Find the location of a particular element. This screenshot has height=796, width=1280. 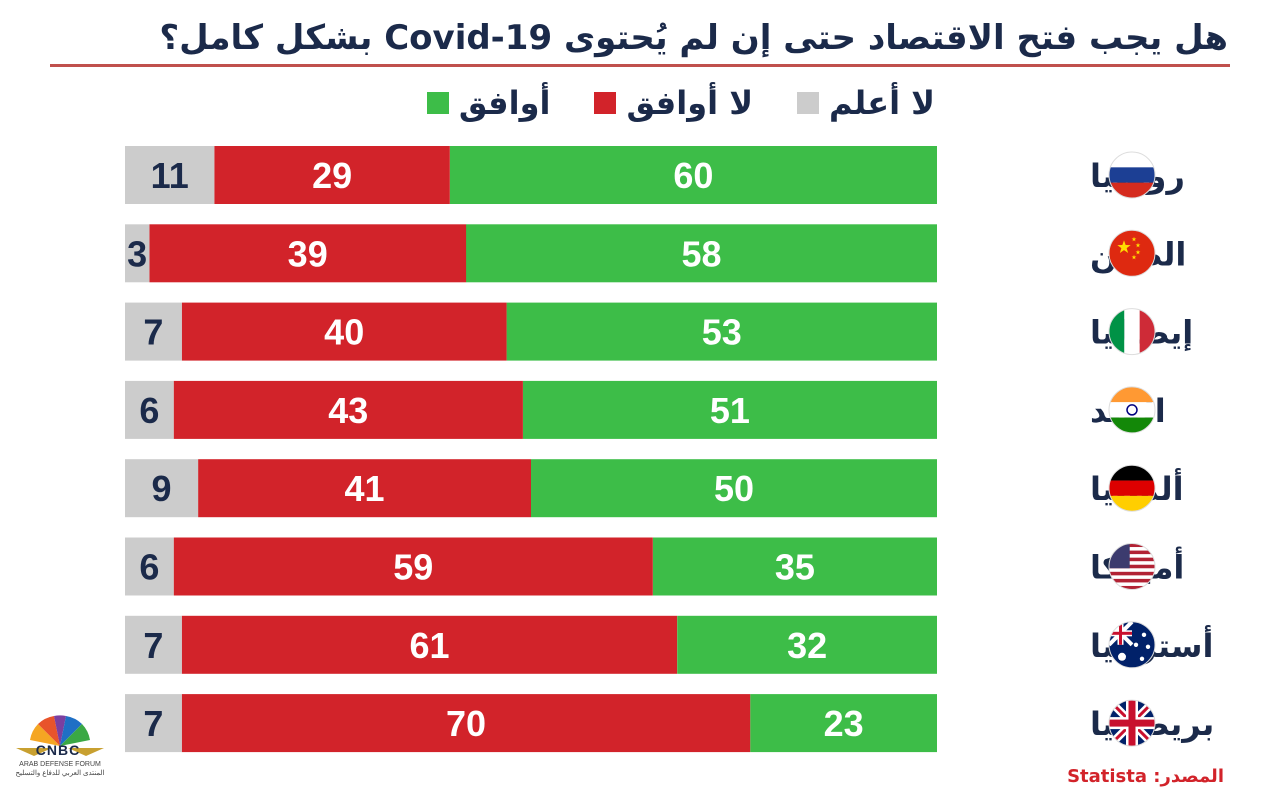

bar-row-3: 51436الهند is located at coordinates (645, 409).